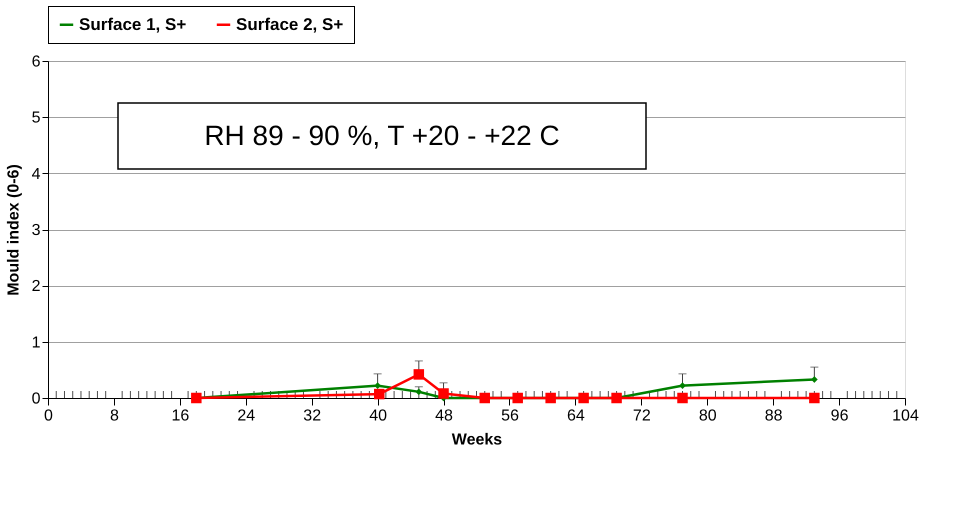 This screenshot has width=966, height=506. I want to click on annotation: RH 89 - 90 %, T +20 - +22 C, so click(382, 135).